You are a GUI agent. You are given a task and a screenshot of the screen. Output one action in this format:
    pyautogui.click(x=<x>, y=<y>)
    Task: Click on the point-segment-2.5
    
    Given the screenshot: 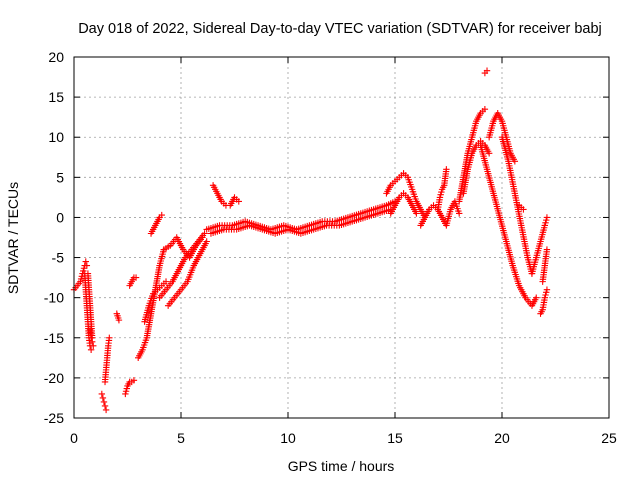 What is the action you would take?
    pyautogui.click(x=134, y=380)
    